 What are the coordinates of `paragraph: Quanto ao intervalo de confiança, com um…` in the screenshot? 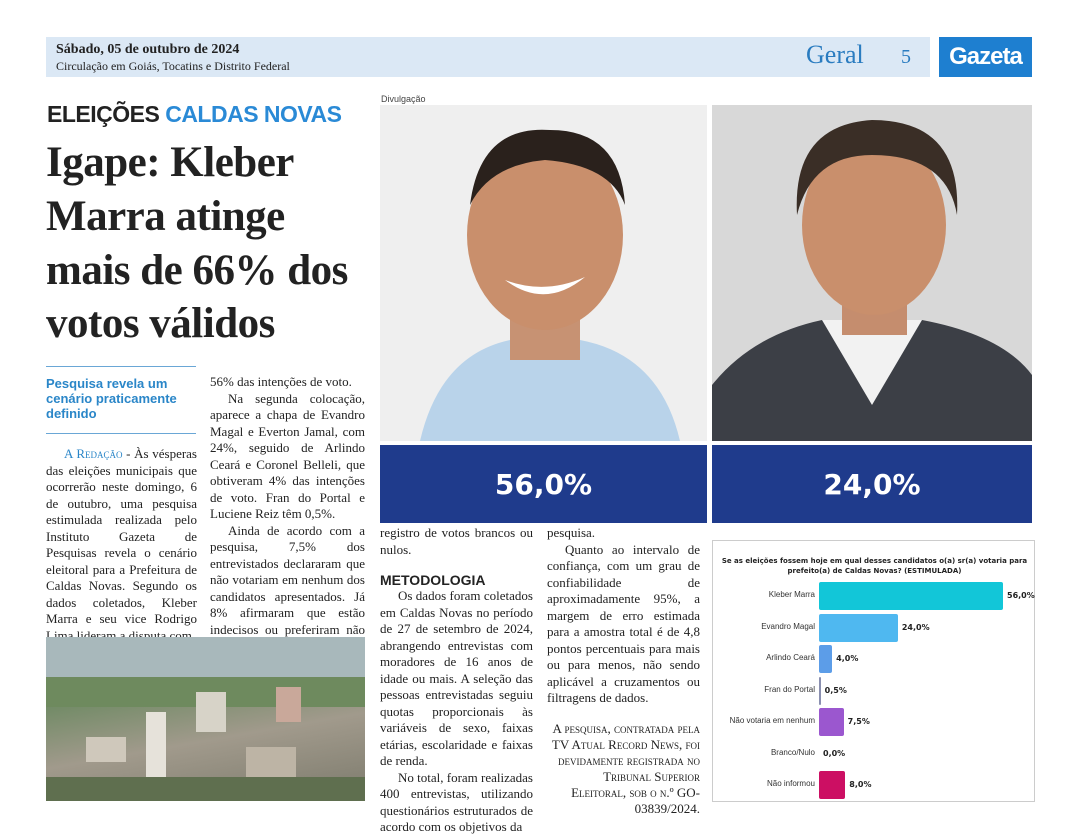 It's located at (623, 623).